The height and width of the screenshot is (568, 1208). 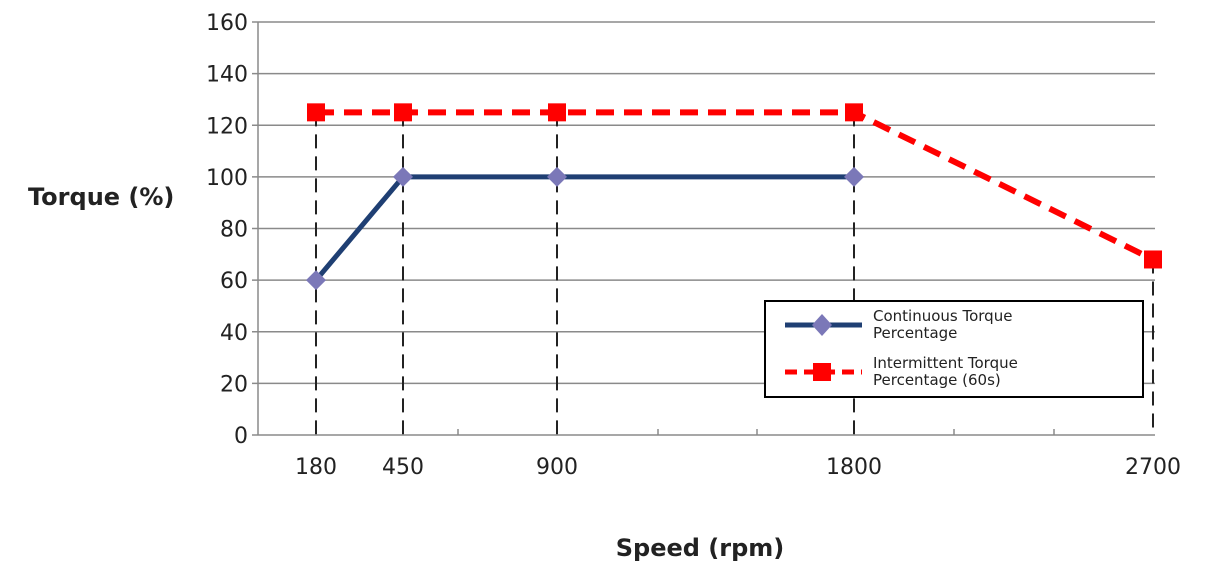 I want to click on legend-label-intermittent-line1: Intermittent Torque, so click(x=945, y=363).